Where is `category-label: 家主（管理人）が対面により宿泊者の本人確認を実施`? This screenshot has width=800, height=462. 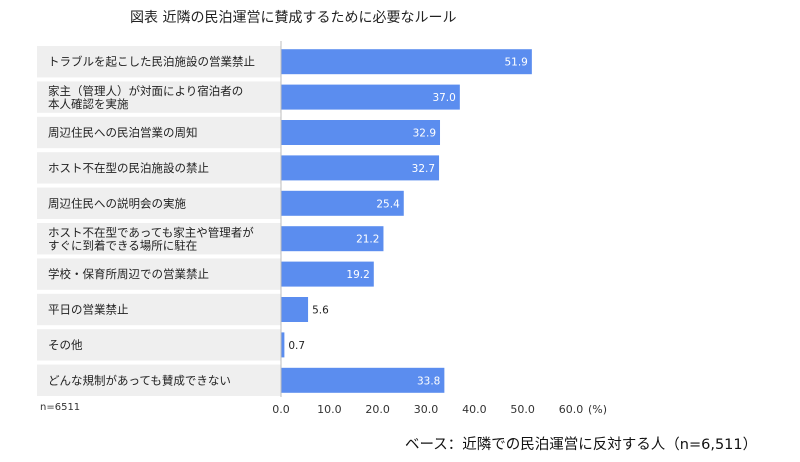
category-label: 家主（管理人）が対面により宿泊者の本人確認を実施 is located at coordinates (145, 97).